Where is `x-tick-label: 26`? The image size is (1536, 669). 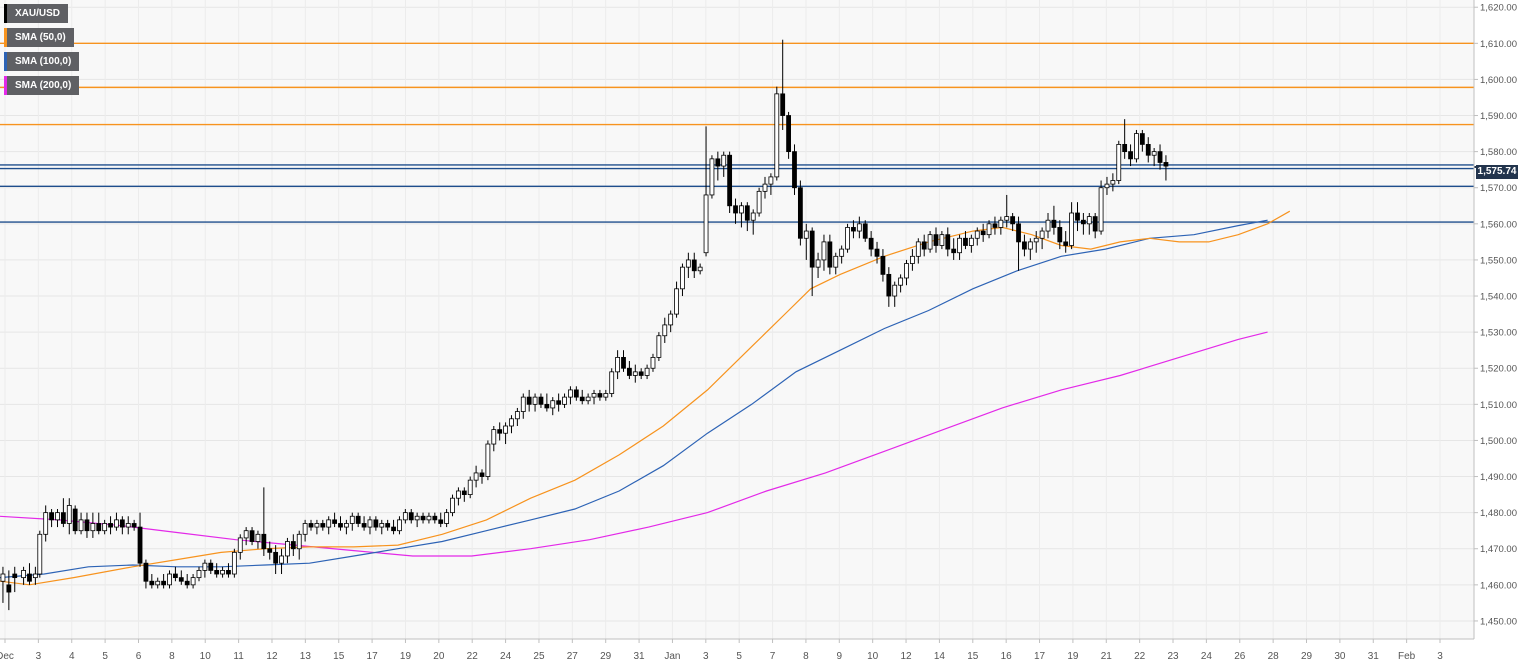 x-tick-label: 26 is located at coordinates (1240, 656).